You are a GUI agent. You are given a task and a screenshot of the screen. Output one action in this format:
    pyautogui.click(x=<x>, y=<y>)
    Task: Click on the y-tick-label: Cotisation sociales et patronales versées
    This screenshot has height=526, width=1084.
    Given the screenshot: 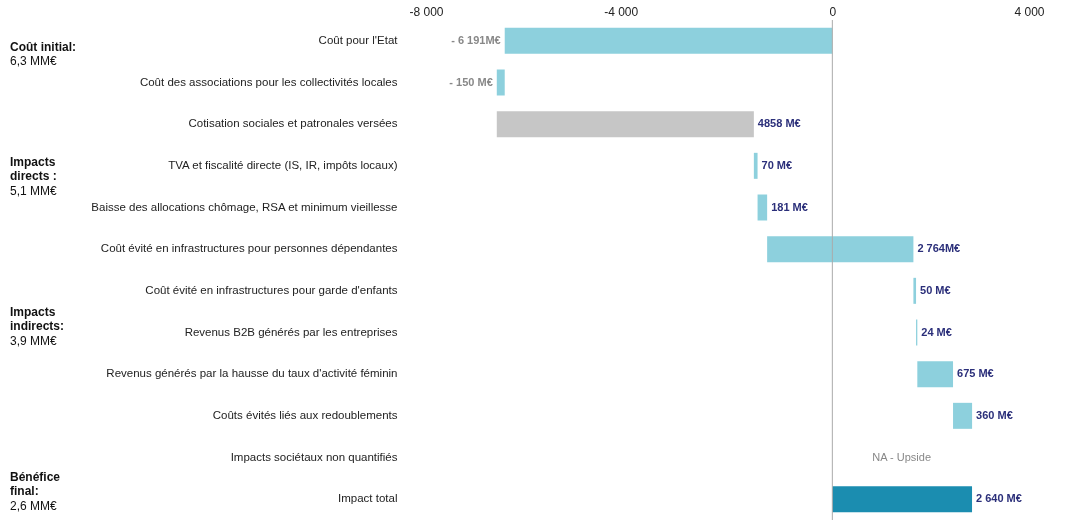 What is the action you would take?
    pyautogui.click(x=293, y=123)
    